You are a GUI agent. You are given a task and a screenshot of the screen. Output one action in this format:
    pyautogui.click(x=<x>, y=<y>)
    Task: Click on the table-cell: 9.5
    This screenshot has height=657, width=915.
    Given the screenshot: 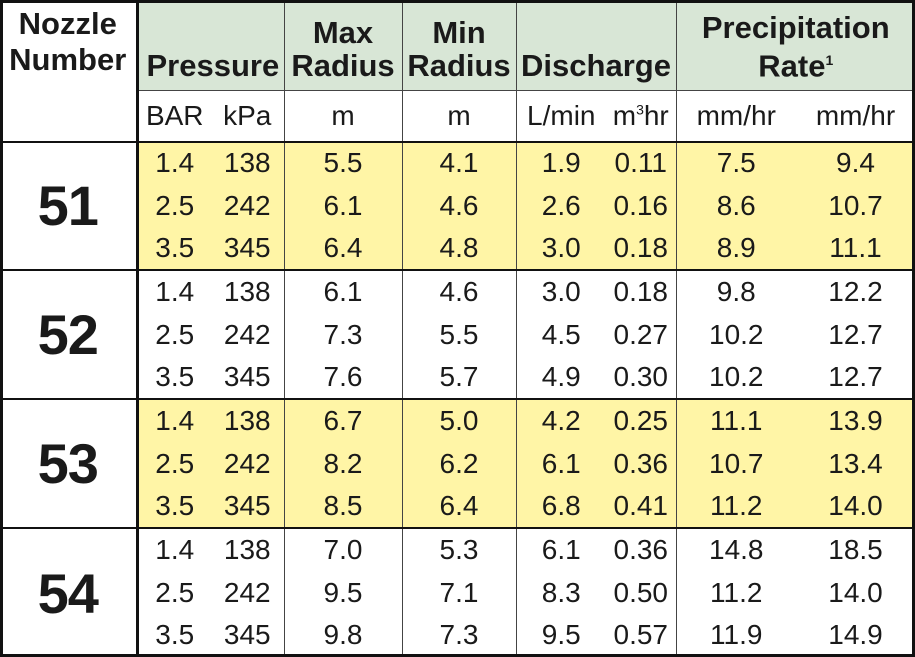 What is the action you would take?
    pyautogui.click(x=560, y=635)
    